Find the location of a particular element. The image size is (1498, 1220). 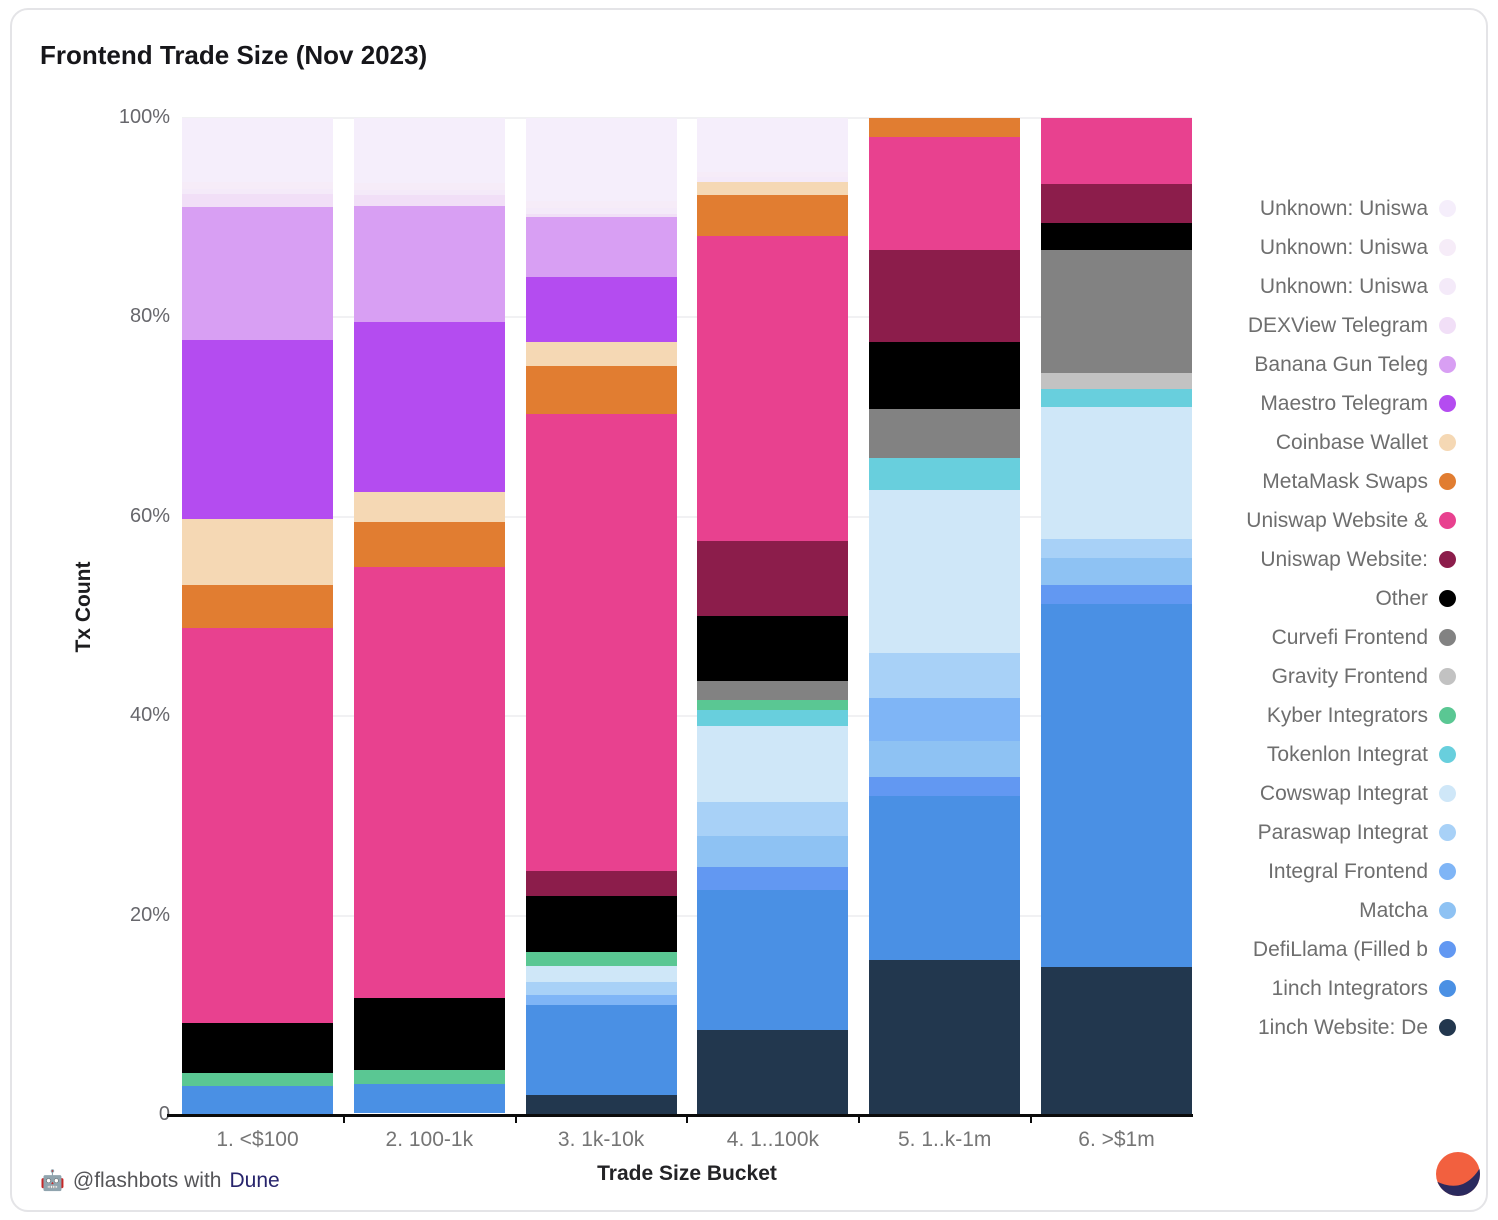

legend-item: Integral Frontend is located at coordinates (1332, 871).